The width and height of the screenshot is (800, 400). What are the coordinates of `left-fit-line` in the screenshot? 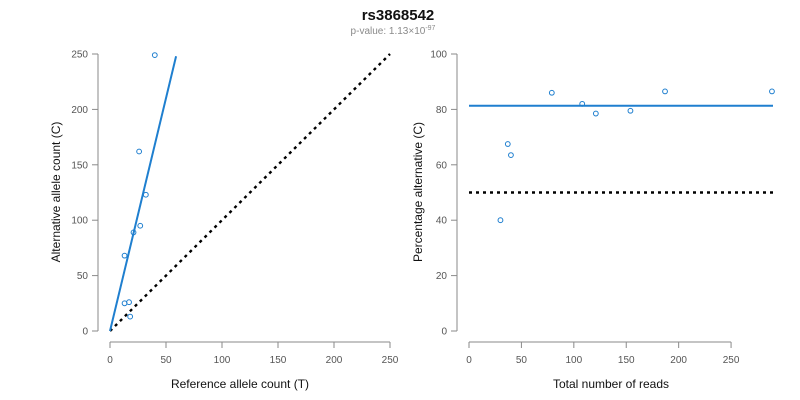 It's located at (143, 193).